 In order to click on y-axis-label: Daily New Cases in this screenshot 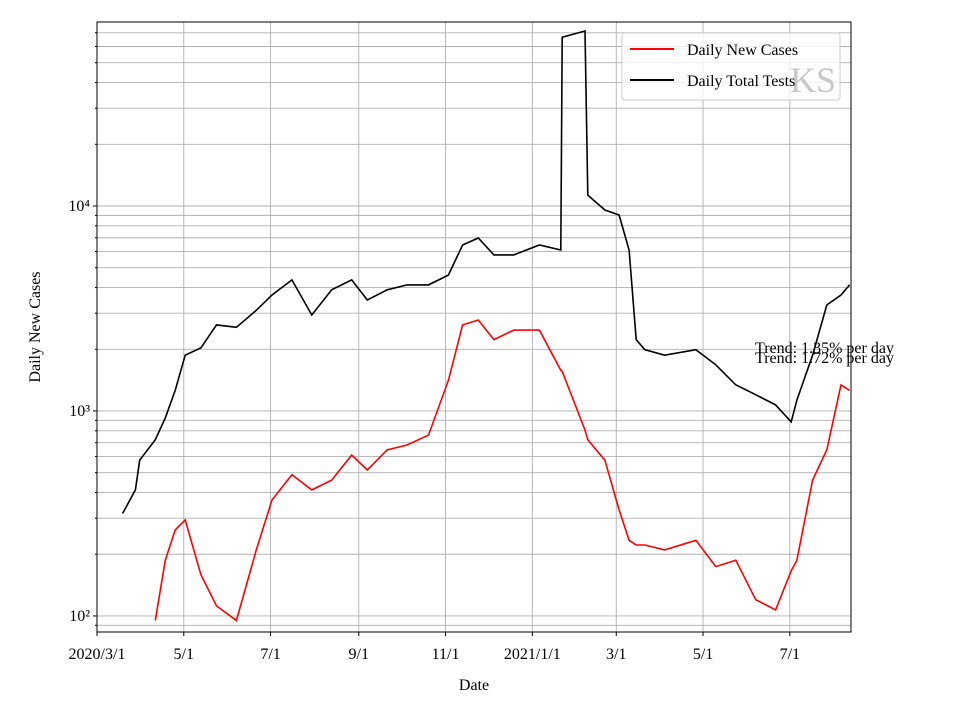, I will do `click(35, 326)`.